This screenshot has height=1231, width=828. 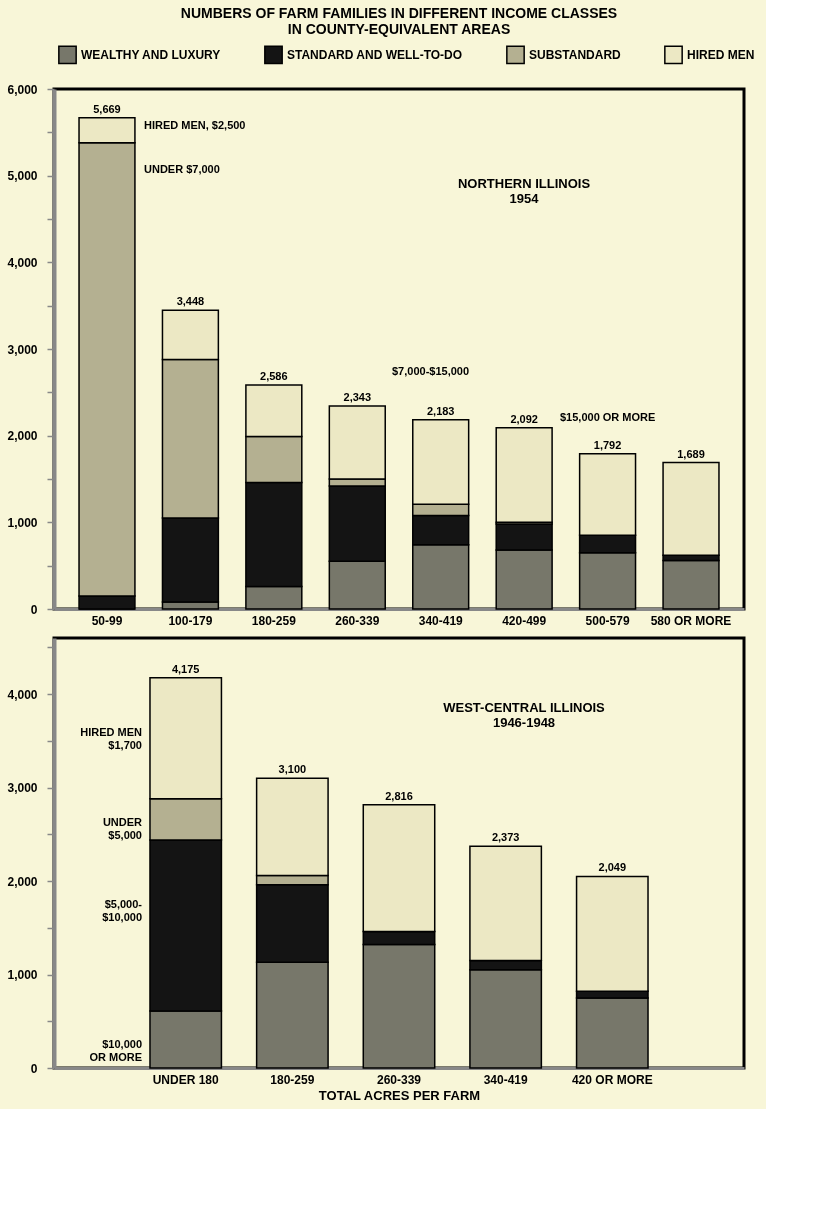 I want to click on total-label: 5,669, so click(x=107, y=108).